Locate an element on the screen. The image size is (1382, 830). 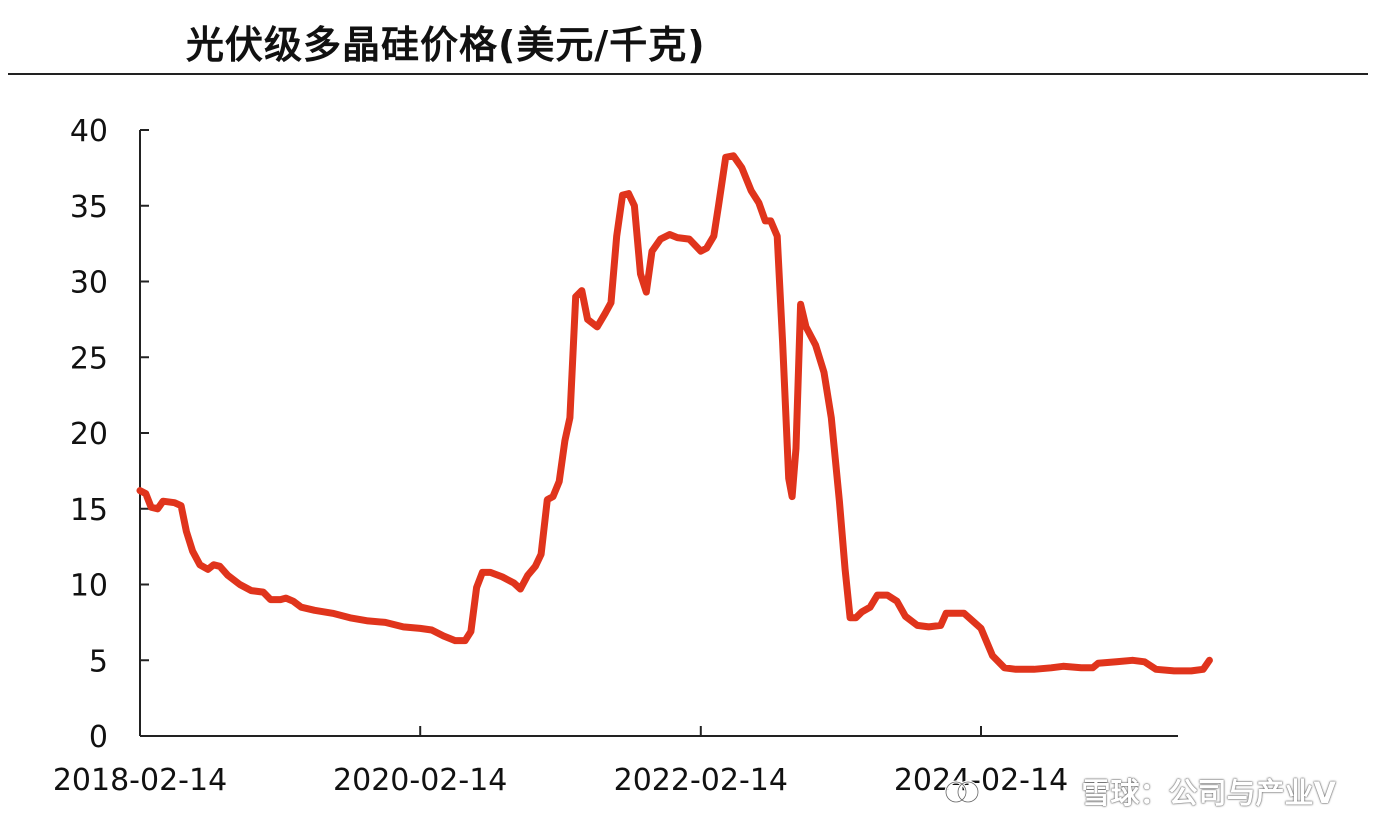
x-tick-label: 2024-02-14 is located at coordinates (981, 780).